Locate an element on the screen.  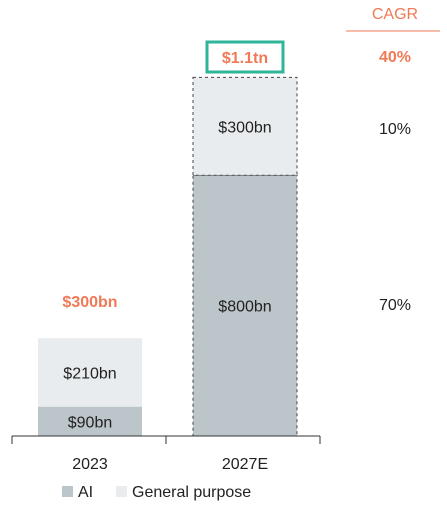
total-label-2023: $300bn is located at coordinates (89, 302).